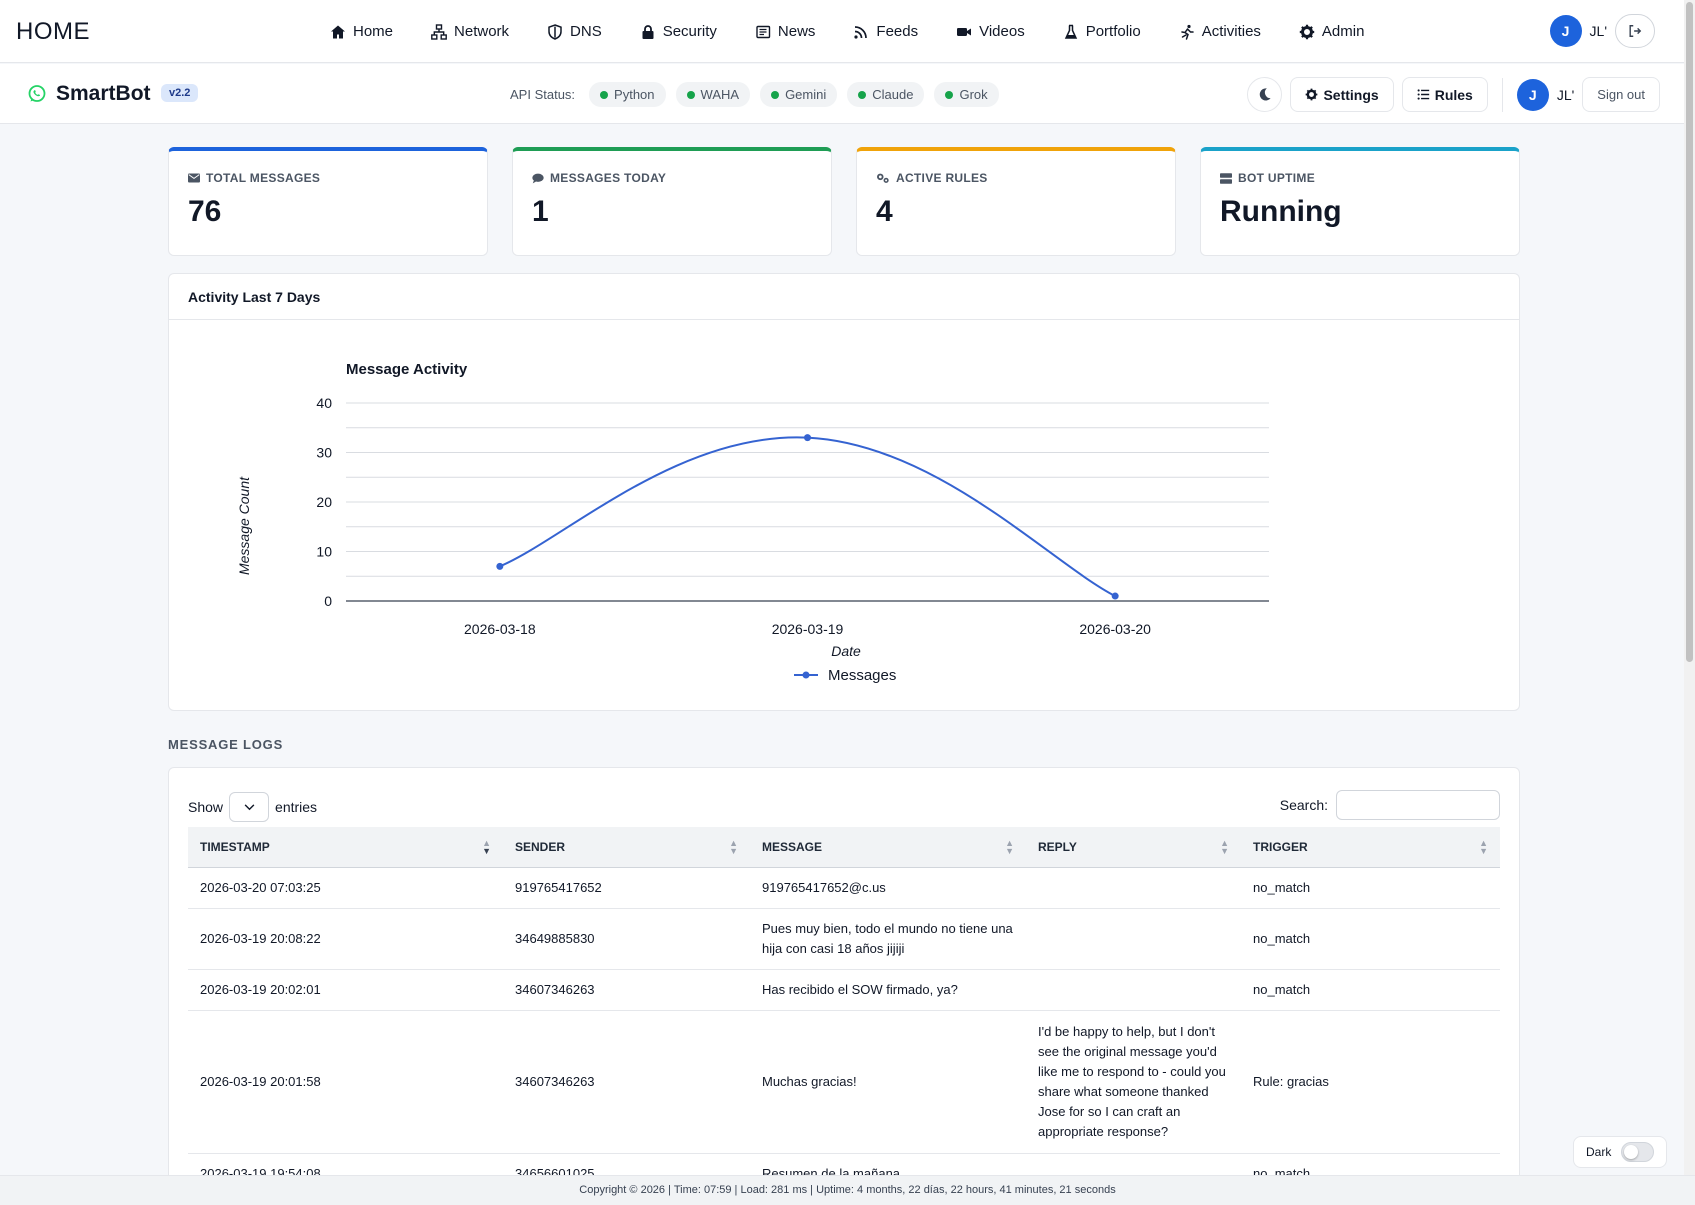  I want to click on running-icon, so click(1187, 32).